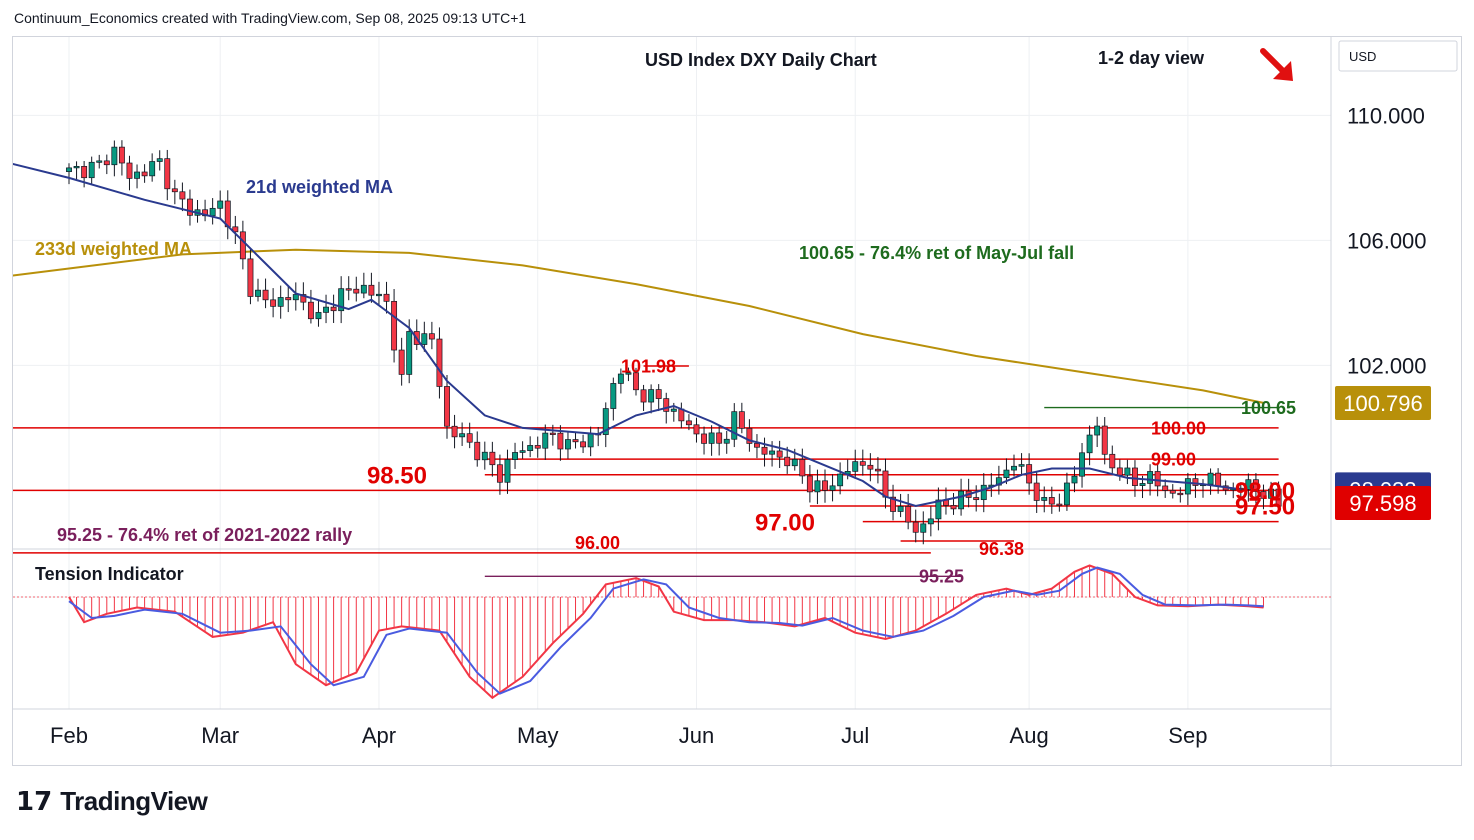 The height and width of the screenshot is (840, 1474). What do you see at coordinates (1362, 56) in the screenshot?
I see `currency-label: USD` at bounding box center [1362, 56].